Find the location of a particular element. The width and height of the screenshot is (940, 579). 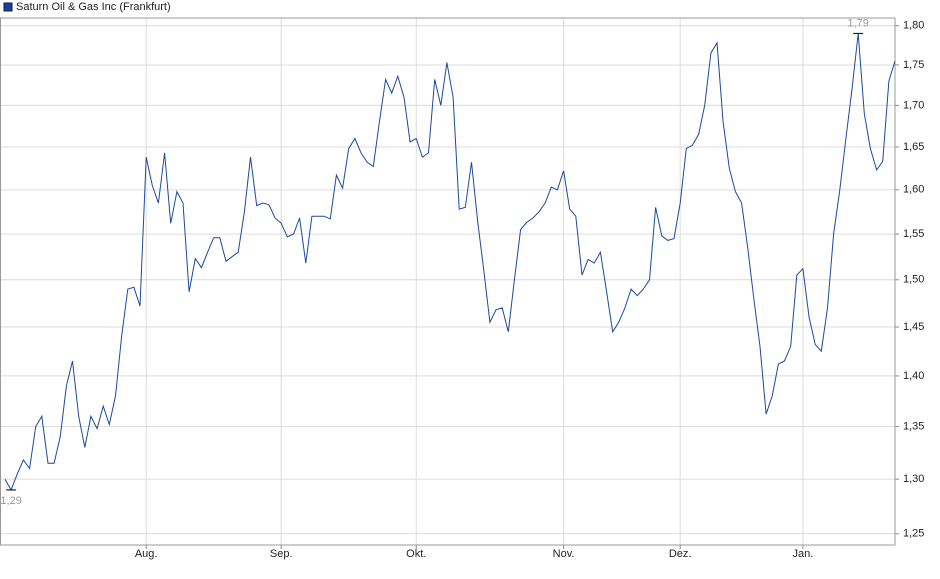

y-tick-label: 1,40 is located at coordinates (913, 376).